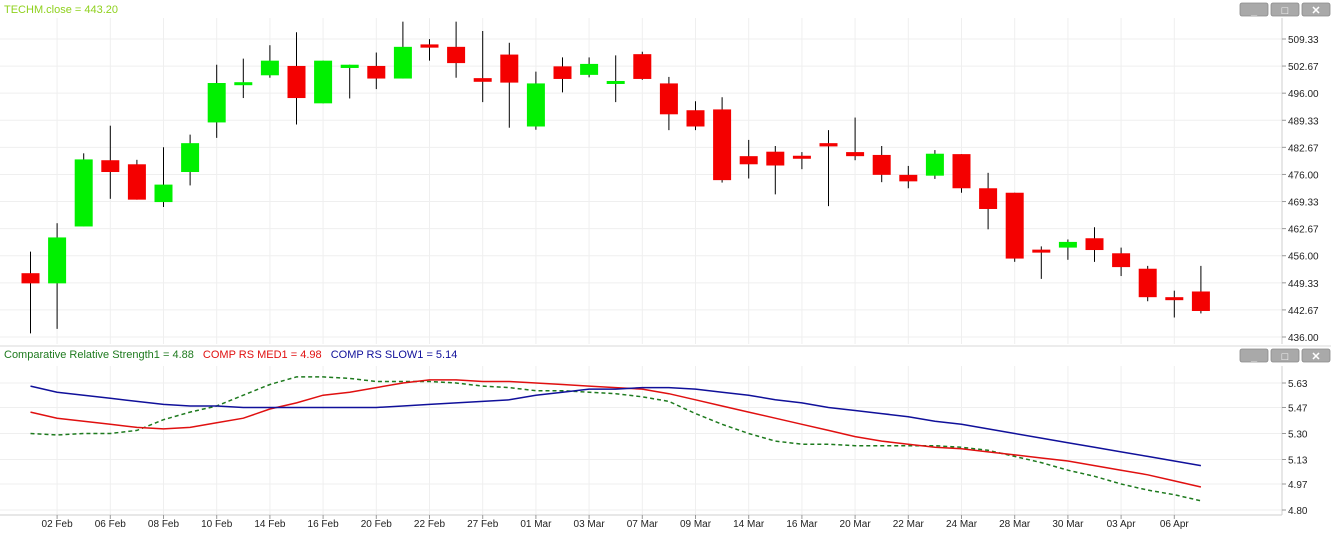 Image resolution: width=1331 pixels, height=548 pixels. Describe the element at coordinates (1295, 448) in the screenshot. I see `indicator-y-axis: 5.63 5.47 5.30 5.13 4.97 4.80` at that location.